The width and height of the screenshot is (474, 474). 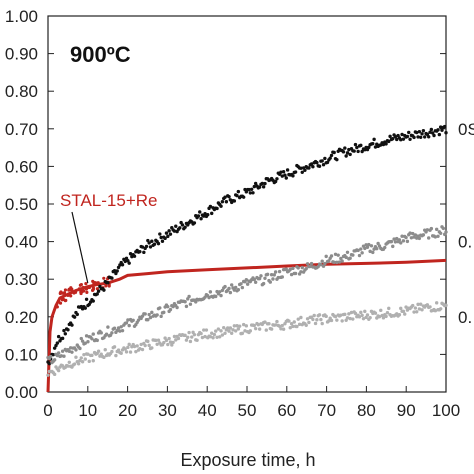 What do you see at coordinates (465, 317) in the screenshot?
I see `right-series-label: 0.` at bounding box center [465, 317].